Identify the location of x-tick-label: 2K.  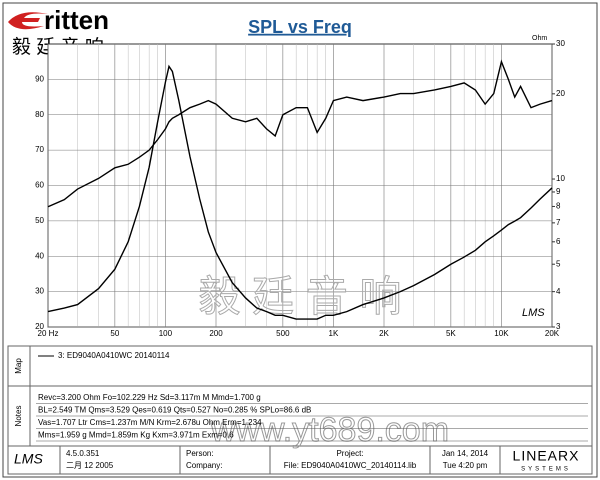
(384, 333).